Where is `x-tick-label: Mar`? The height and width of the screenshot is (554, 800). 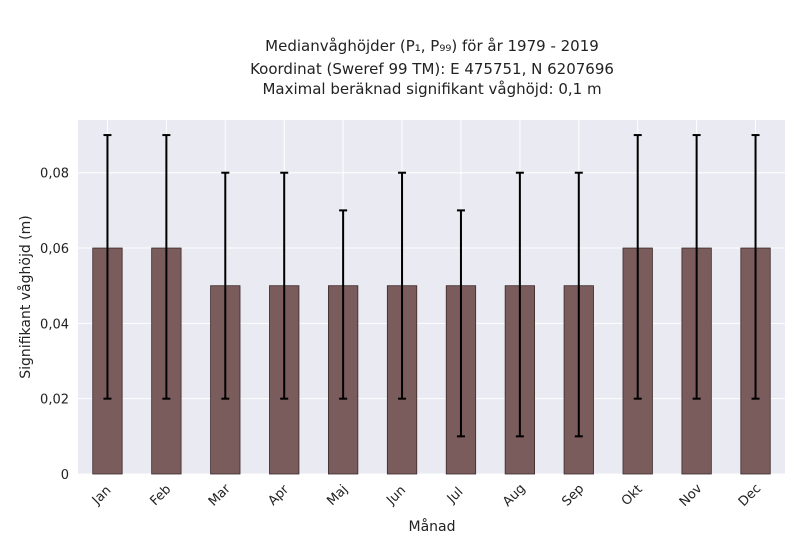
x-tick-label: Mar is located at coordinates (220, 495).